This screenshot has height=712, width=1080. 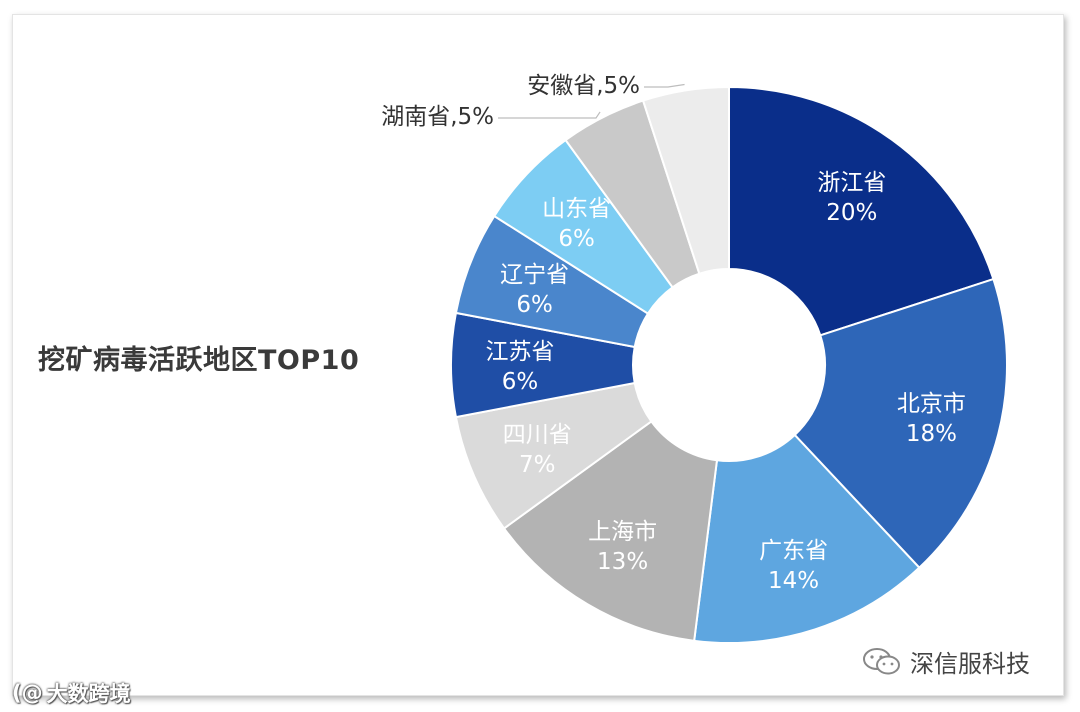 I want to click on slice-label-4: 上海市, so click(x=622, y=532).